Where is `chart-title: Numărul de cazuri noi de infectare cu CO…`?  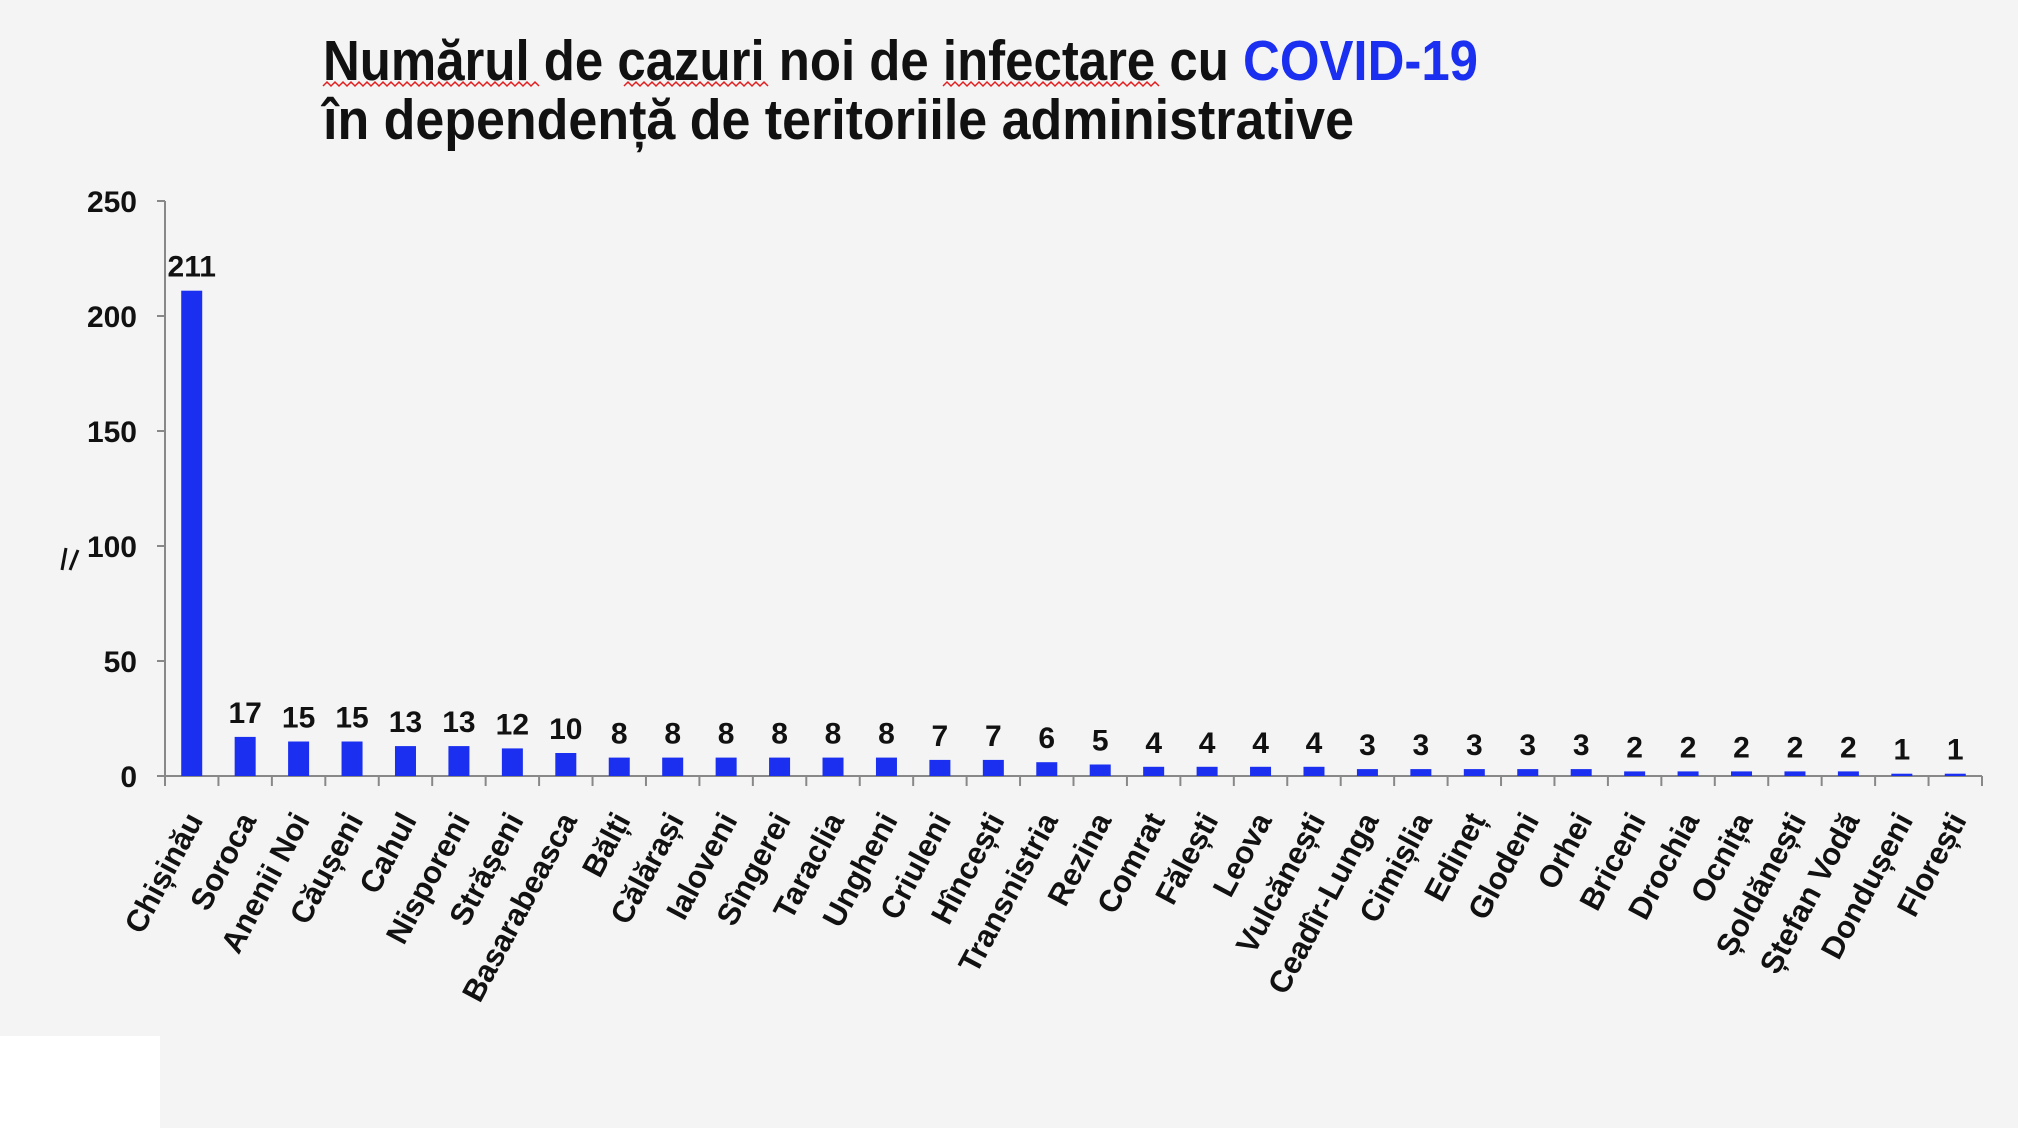 chart-title: Numărul de cazuri noi de infectare cu CO… is located at coordinates (899, 91).